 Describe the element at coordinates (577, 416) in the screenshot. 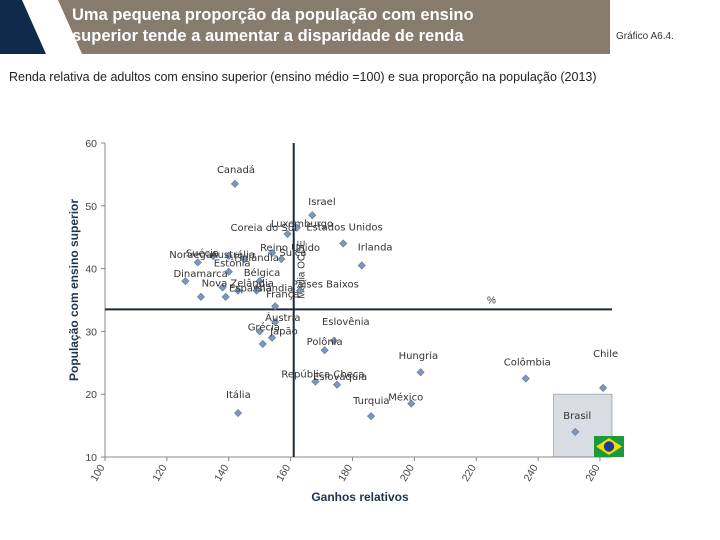

I see `data-point-label: Brasil` at that location.